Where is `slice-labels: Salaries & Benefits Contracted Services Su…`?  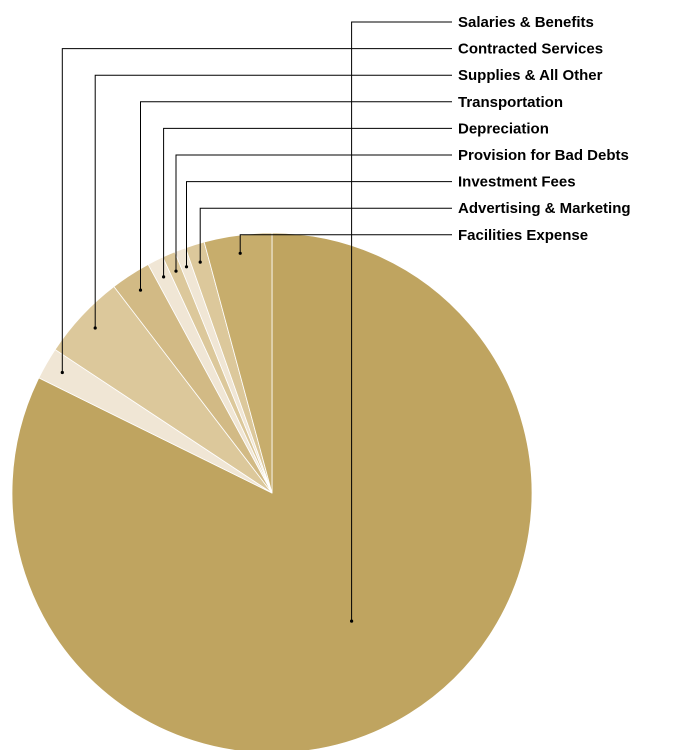 slice-labels: Salaries & Benefits Contracted Services Su… is located at coordinates (544, 129).